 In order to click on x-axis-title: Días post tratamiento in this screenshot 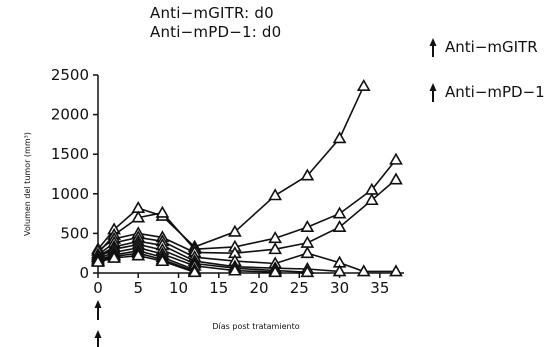, I will do `click(255, 326)`.